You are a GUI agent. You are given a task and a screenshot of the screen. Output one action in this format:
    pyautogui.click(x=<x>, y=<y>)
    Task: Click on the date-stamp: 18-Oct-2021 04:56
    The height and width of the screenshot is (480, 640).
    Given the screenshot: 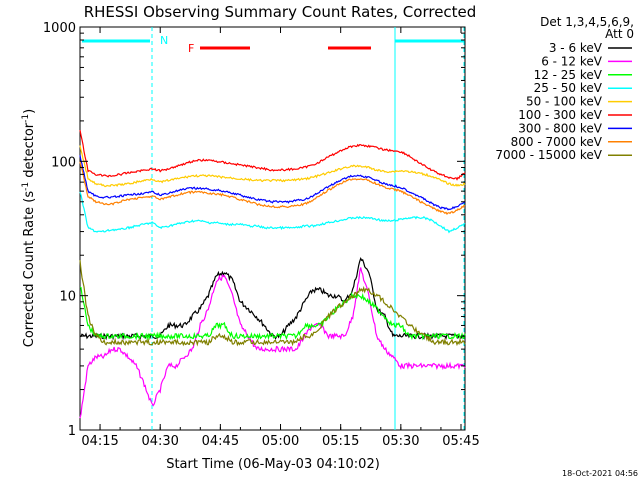 What is the action you would take?
    pyautogui.click(x=600, y=473)
    